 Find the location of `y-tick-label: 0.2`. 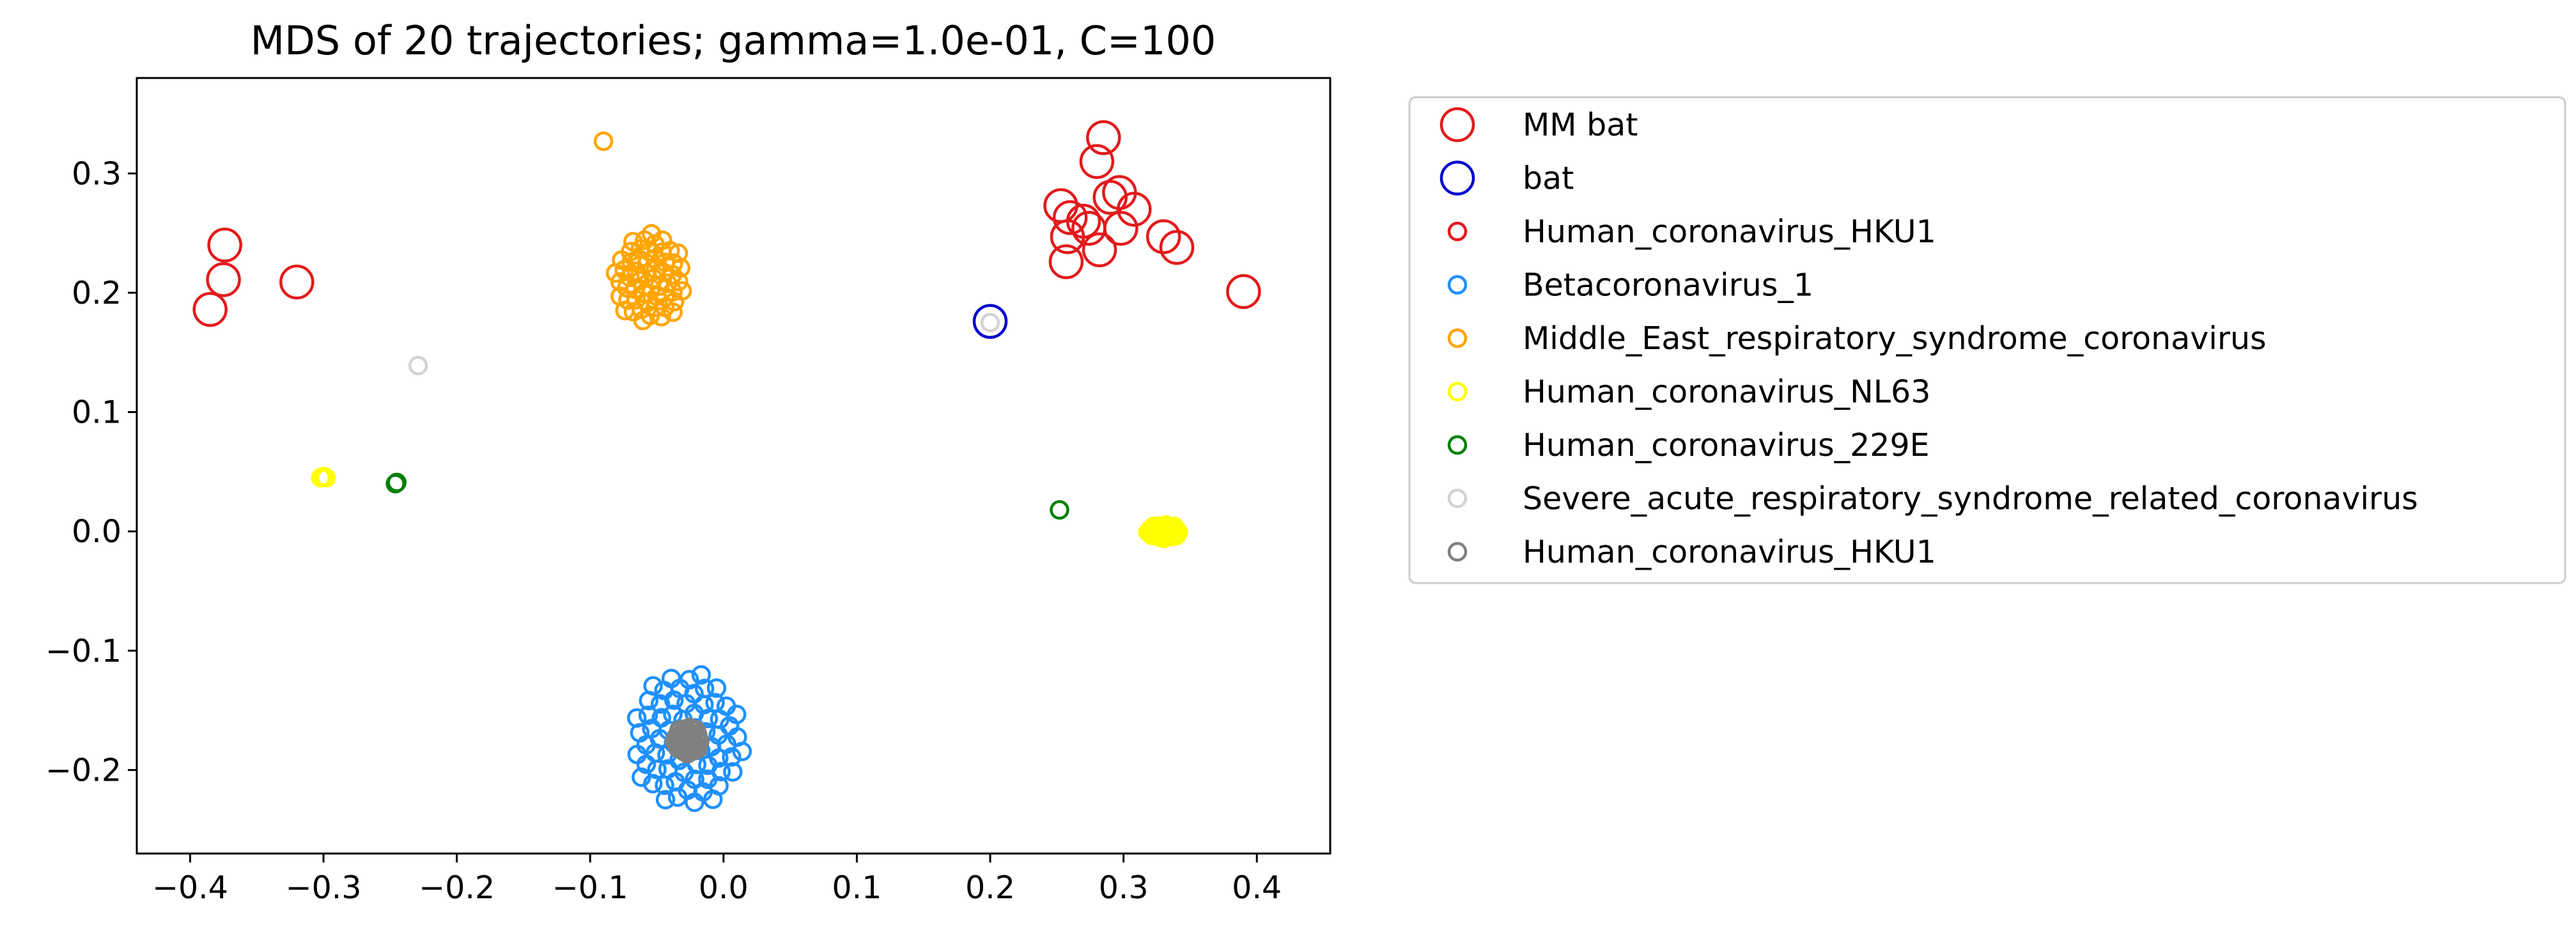

y-tick-label: 0.2 is located at coordinates (96, 293).